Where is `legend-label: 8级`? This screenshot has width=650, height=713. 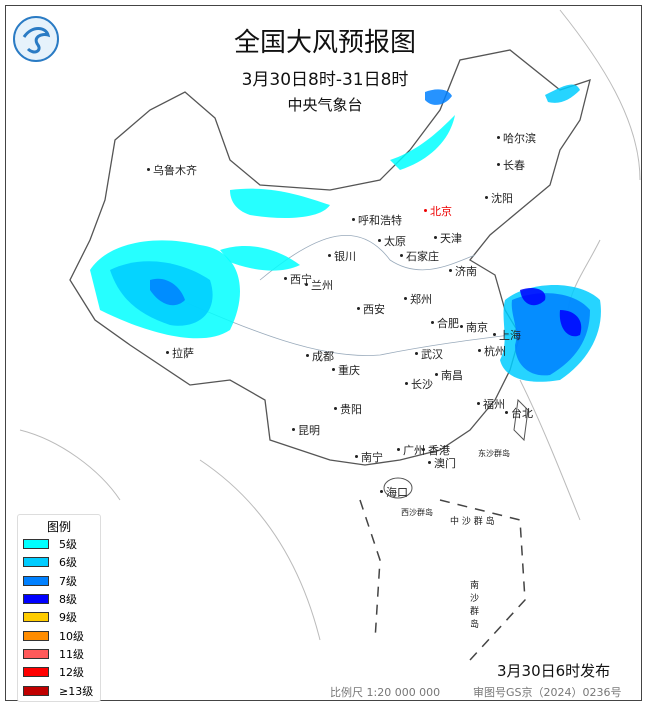 legend-label: 8级 is located at coordinates (68, 600).